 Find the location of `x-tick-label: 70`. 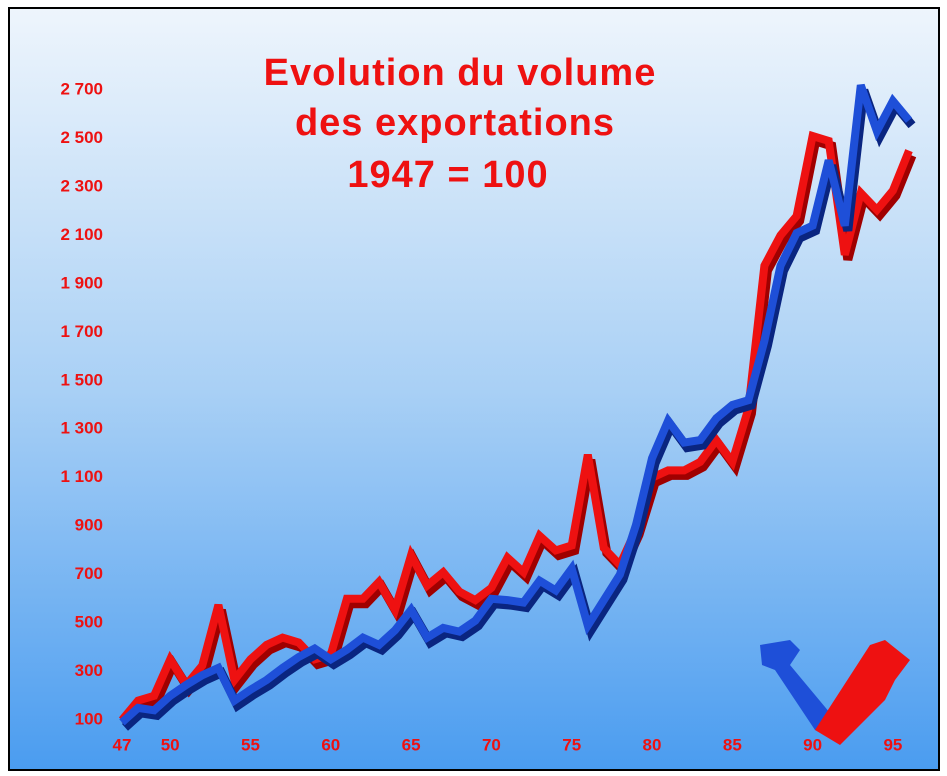

x-tick-label: 70 is located at coordinates (491, 744).